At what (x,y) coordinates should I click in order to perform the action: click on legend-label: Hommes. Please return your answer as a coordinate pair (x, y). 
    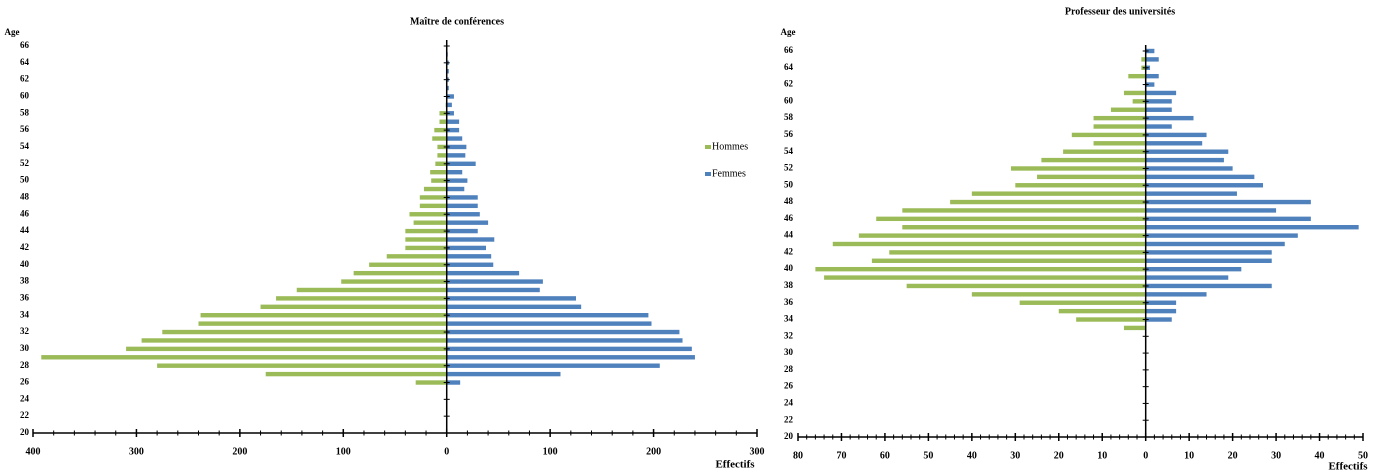
    Looking at the image, I should click on (730, 146).